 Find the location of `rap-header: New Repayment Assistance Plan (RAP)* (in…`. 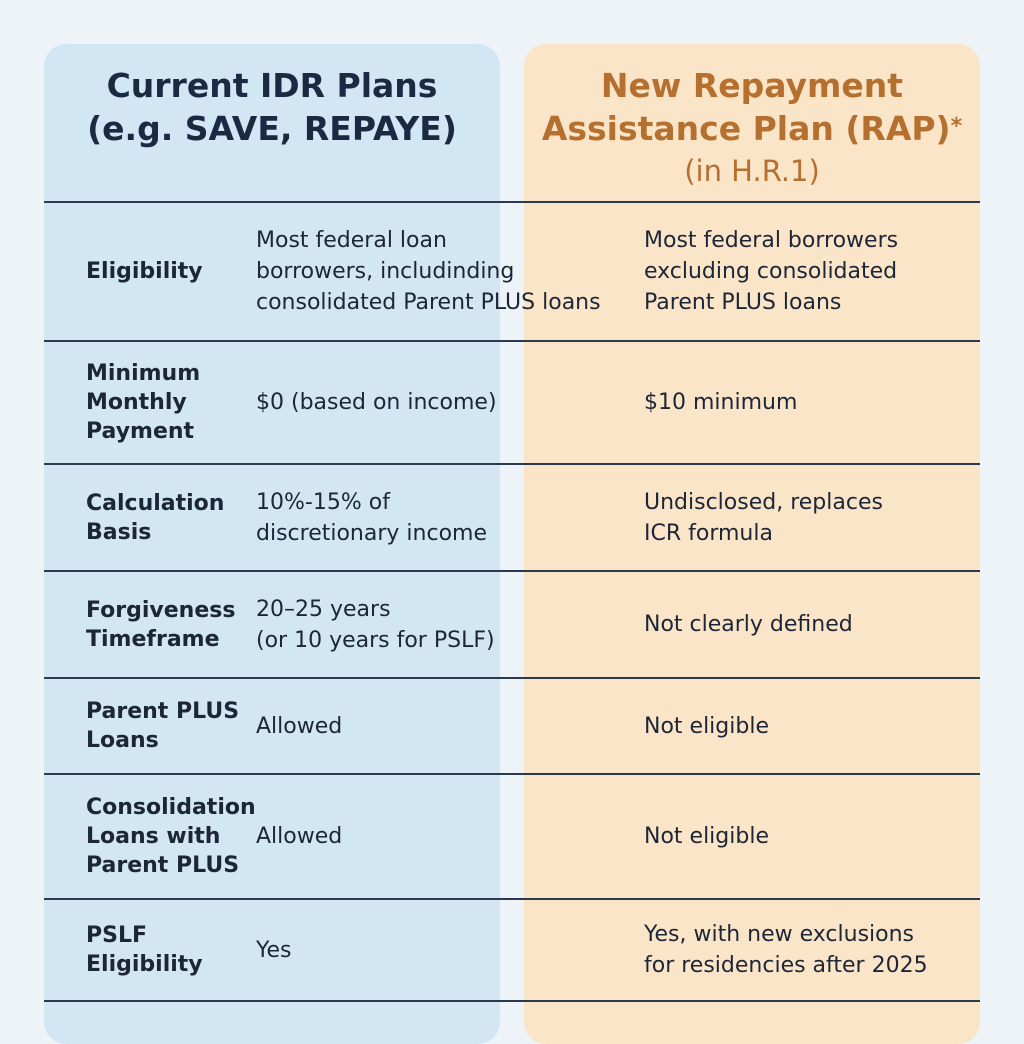

rap-header: New Repayment Assistance Plan (RAP)* (in… is located at coordinates (752, 128).